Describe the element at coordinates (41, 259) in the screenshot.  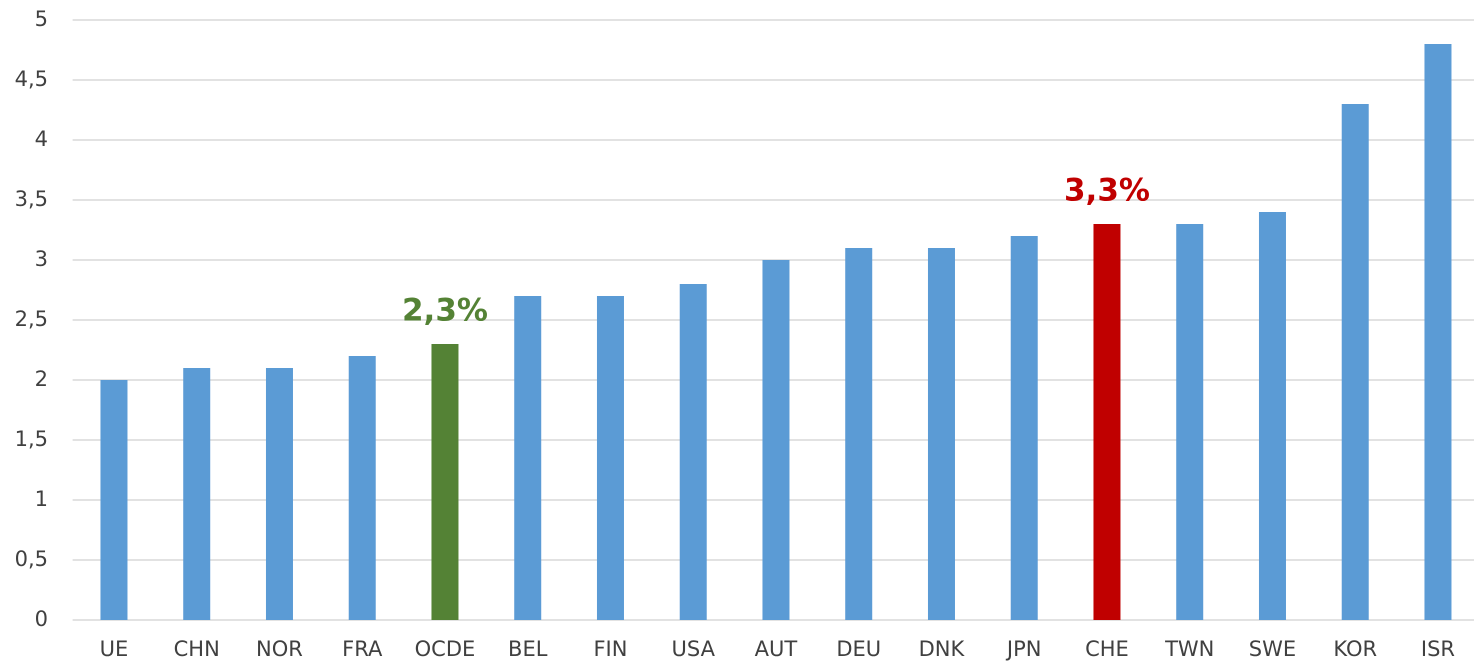
I see `y-tick-label: 3` at that location.